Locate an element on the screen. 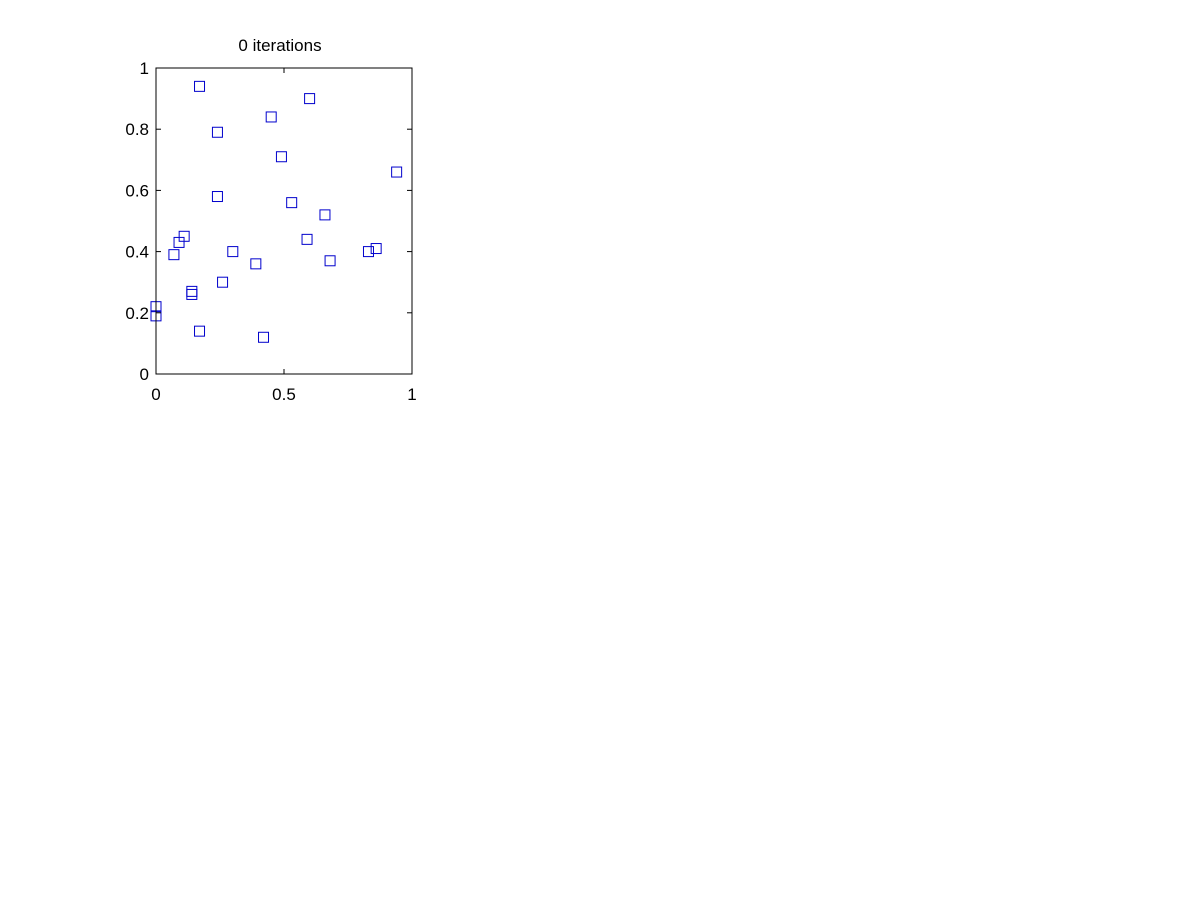  x-tick-label: 0.5 is located at coordinates (284, 394).